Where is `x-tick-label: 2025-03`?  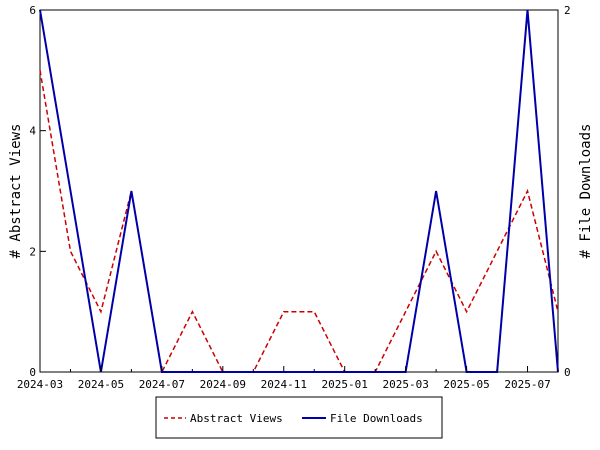
x-tick-label: 2025-03 is located at coordinates (405, 384).